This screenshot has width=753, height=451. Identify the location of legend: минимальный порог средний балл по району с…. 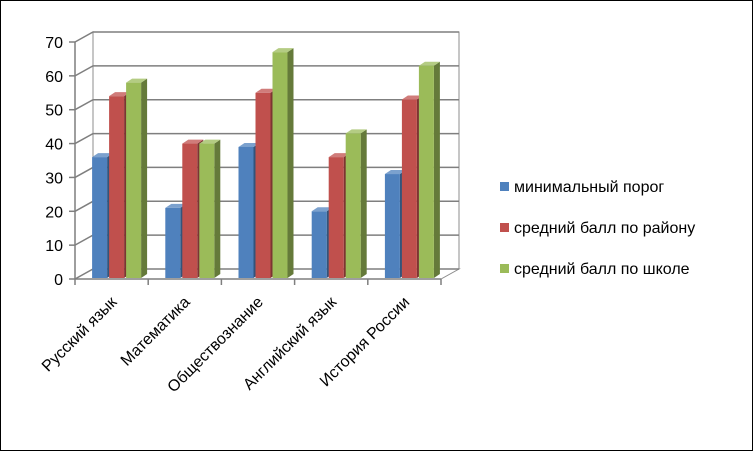
(597, 228).